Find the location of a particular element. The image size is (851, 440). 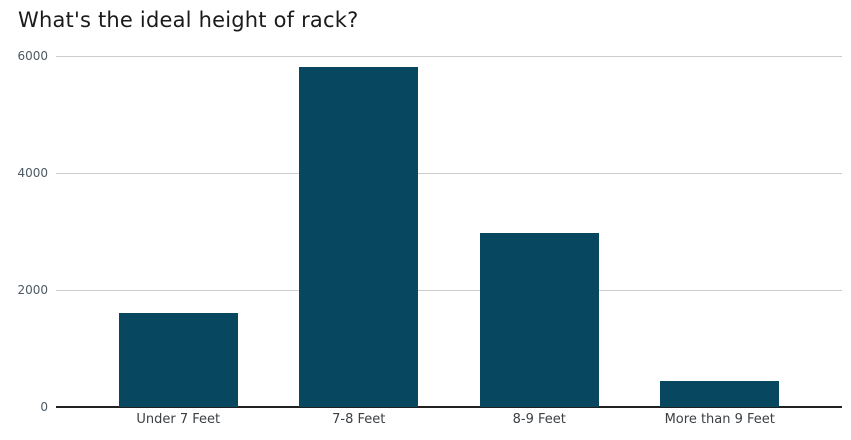

gridline-2000 is located at coordinates (449, 290).